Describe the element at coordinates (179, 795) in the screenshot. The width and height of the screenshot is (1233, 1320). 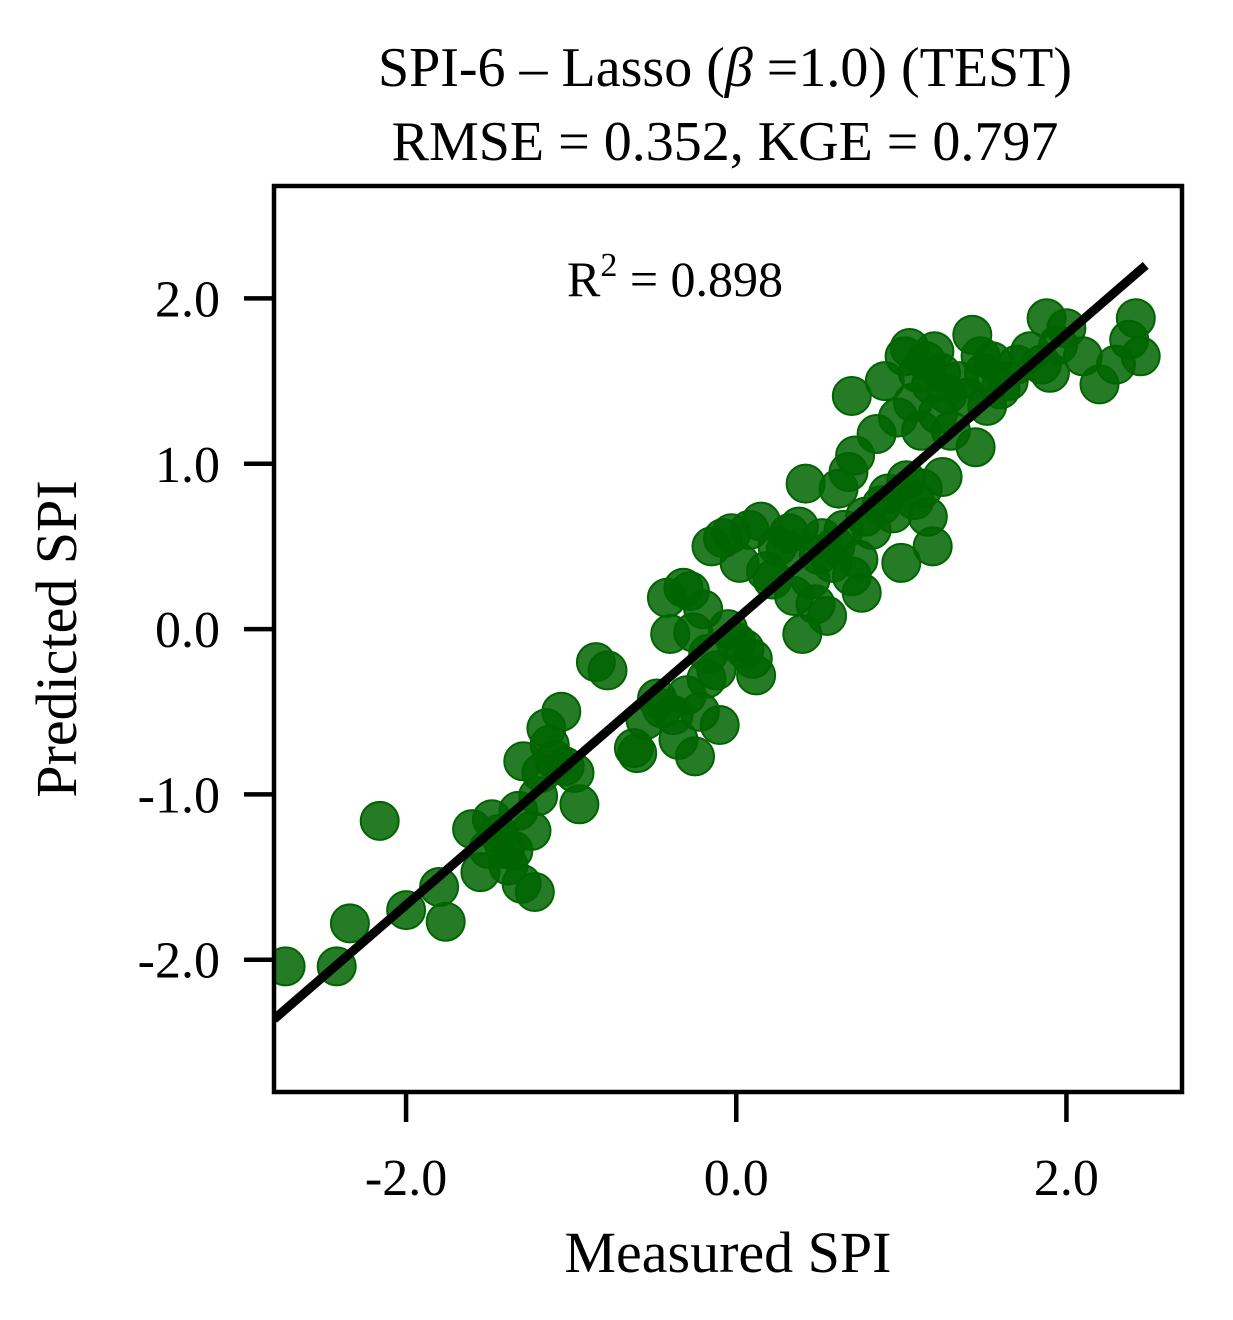
I see `y-tick-label: -1.0` at that location.